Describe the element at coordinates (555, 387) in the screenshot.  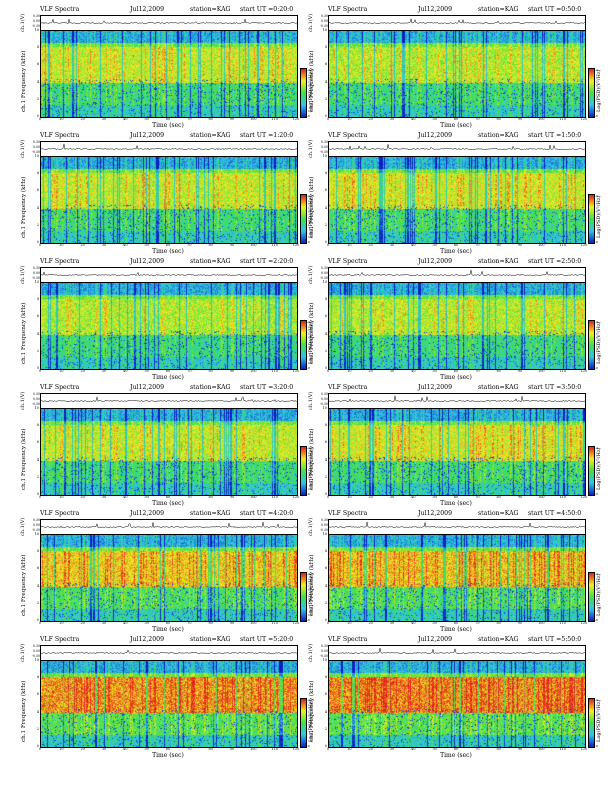
I see `panel-start-time: start UT =3:50:0` at that location.